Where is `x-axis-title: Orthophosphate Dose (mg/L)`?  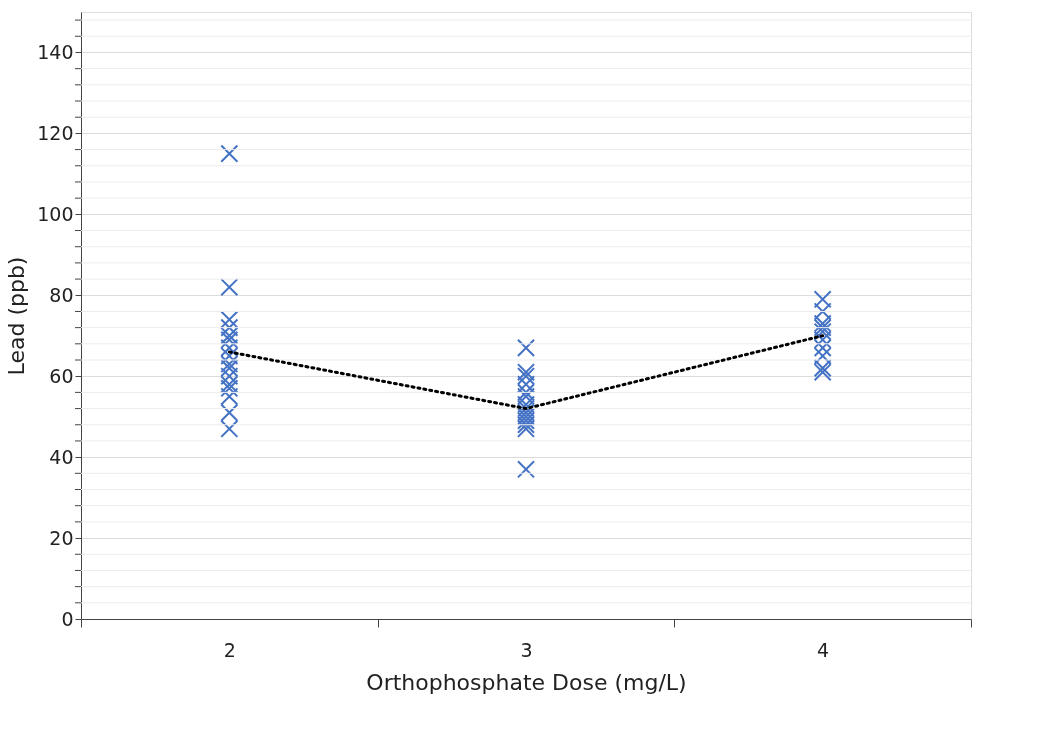
x-axis-title: Orthophosphate Dose (mg/L) is located at coordinates (526, 682).